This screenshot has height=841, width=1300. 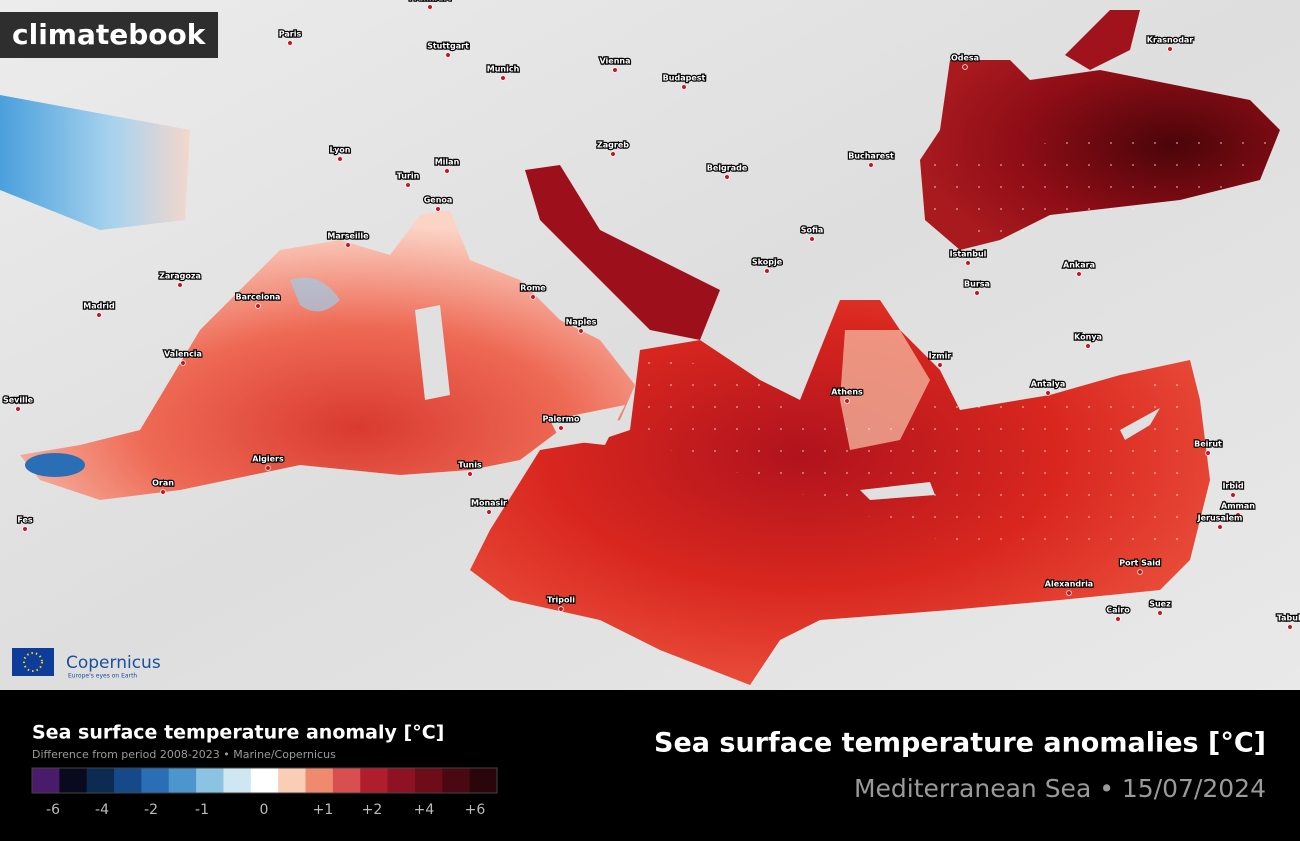 What do you see at coordinates (264, 810) in the screenshot?
I see `colorbar-label: 0` at bounding box center [264, 810].